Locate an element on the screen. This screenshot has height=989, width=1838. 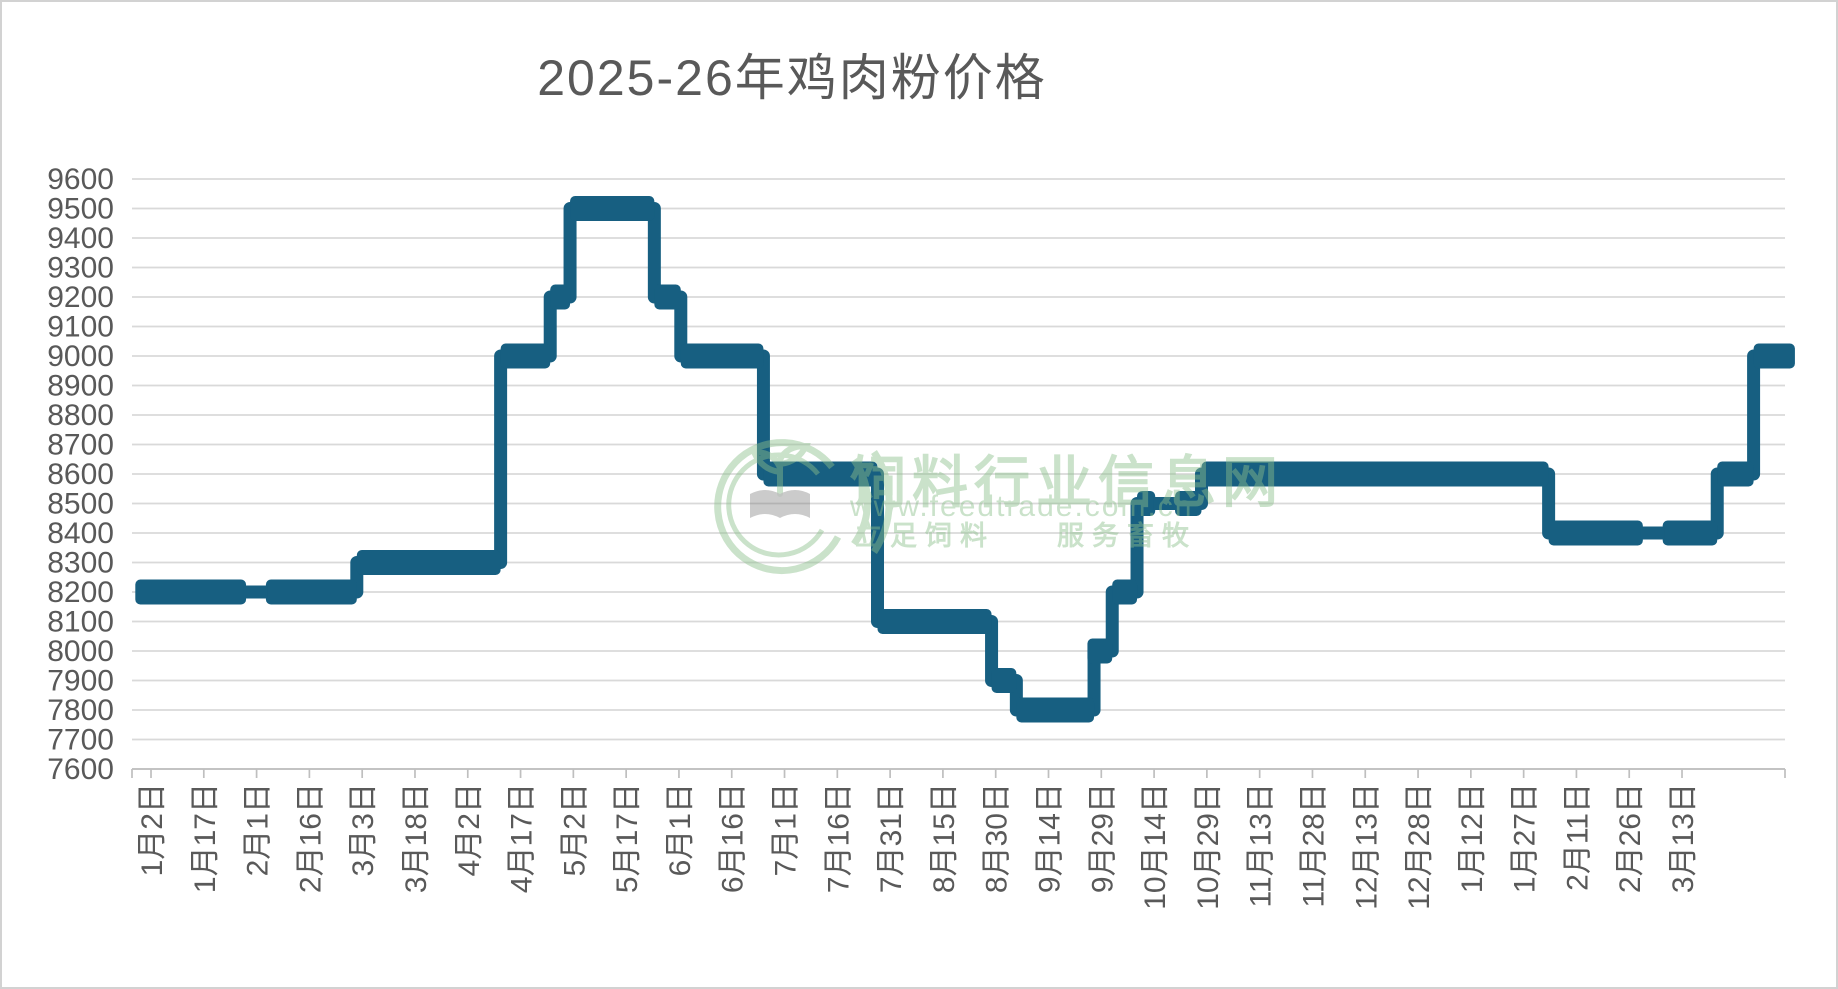
x-tick-label: 9月29日 is located at coordinates (1102, 838).